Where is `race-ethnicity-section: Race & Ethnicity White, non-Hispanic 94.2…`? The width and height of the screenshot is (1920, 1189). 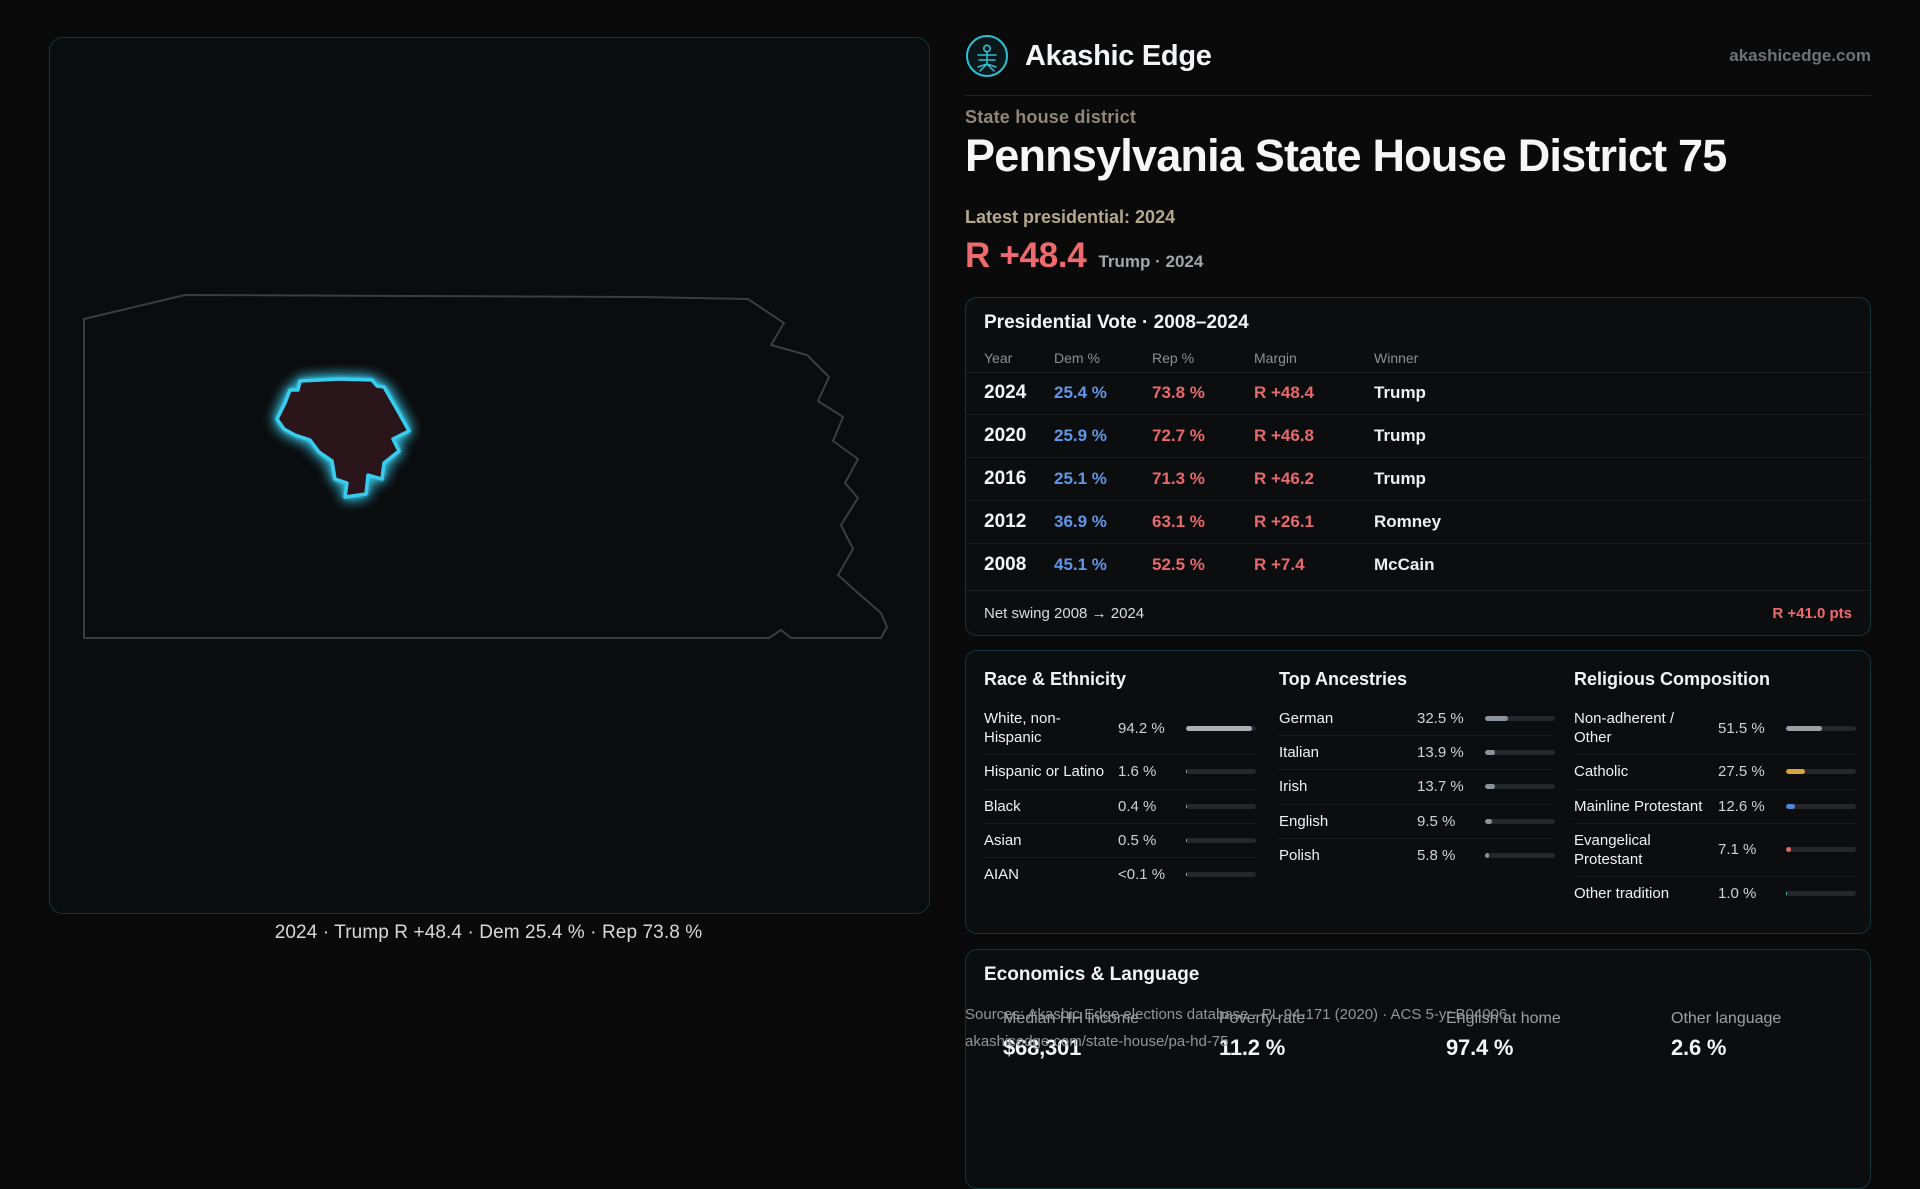
race-ethnicity-section: Race & Ethnicity White, non-Hispanic 94.2… is located at coordinates (1120, 792).